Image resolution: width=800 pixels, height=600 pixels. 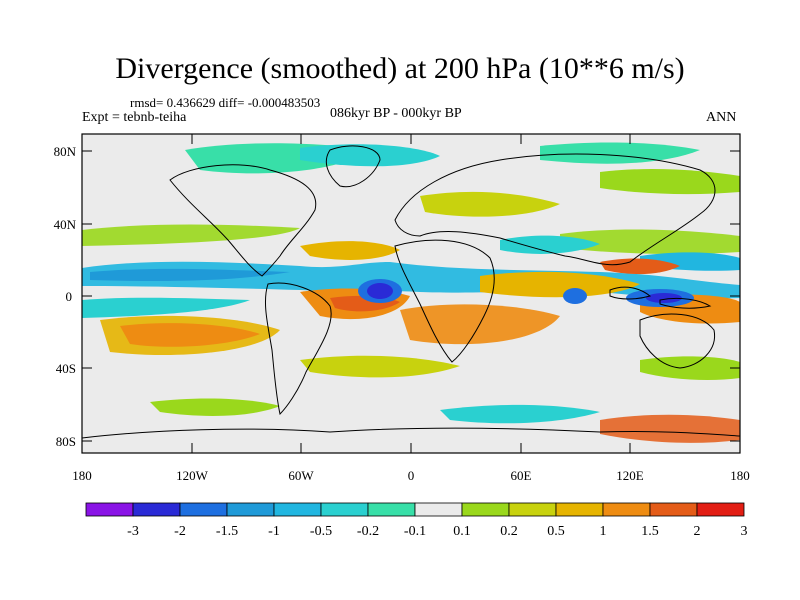 I want to click on season-label: ANN, so click(x=721, y=117).